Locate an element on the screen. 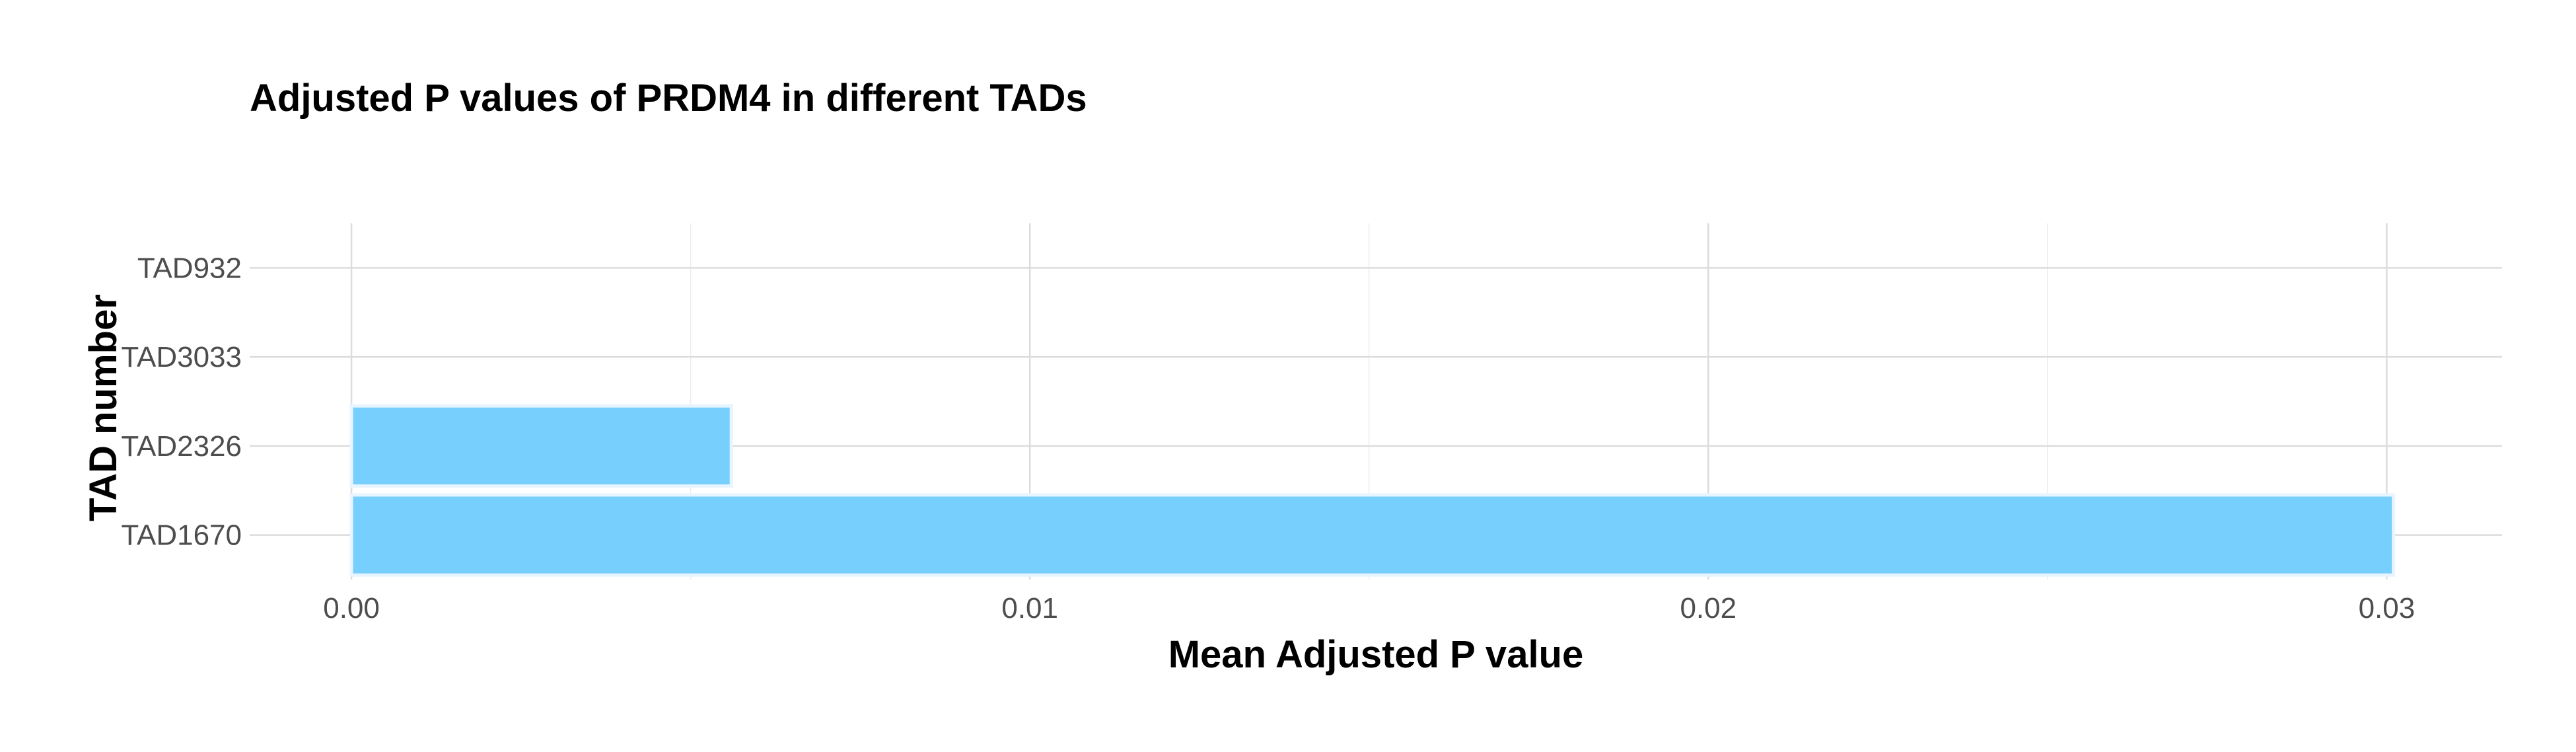 The image size is (2576, 752). x-axis-ticks: 0.00 0.01 0.02 0.03 is located at coordinates (1369, 608).